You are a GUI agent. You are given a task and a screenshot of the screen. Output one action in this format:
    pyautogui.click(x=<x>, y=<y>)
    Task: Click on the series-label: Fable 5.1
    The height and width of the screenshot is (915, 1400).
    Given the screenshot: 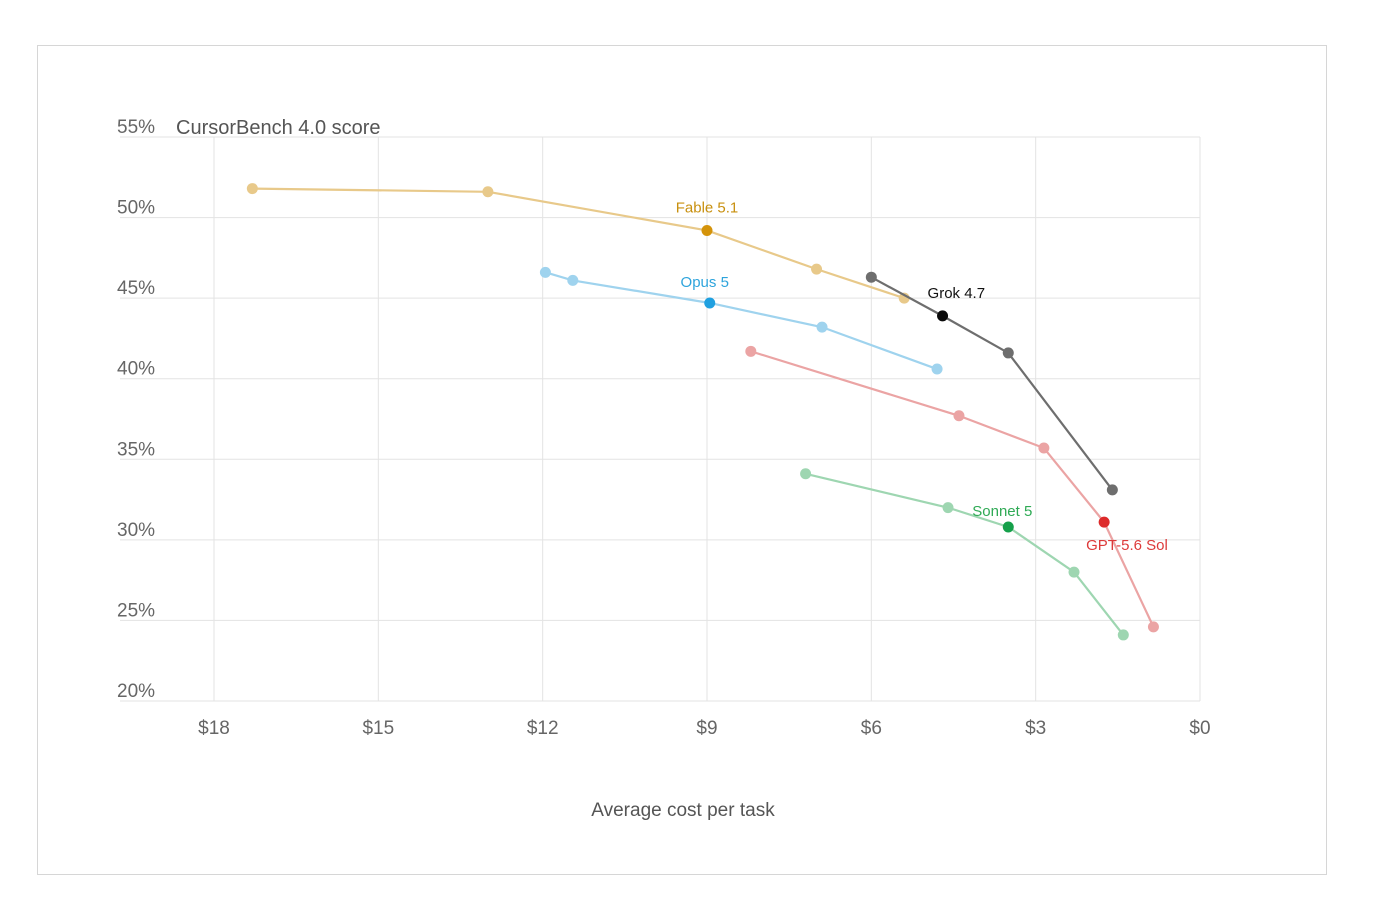 What is the action you would take?
    pyautogui.click(x=707, y=207)
    